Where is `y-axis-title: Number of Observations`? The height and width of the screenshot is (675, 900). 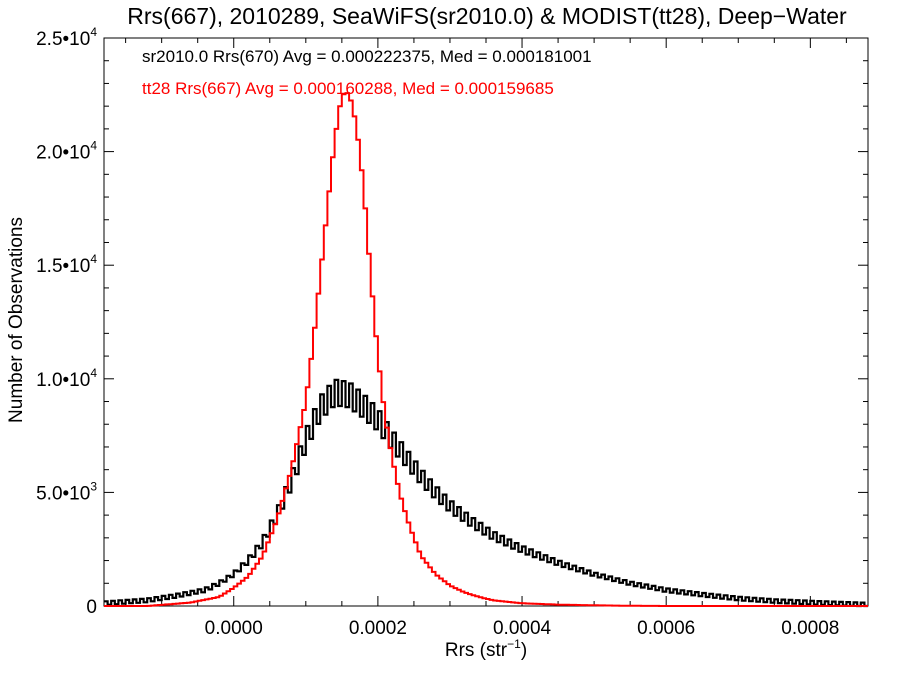 y-axis-title: Number of Observations is located at coordinates (16, 320).